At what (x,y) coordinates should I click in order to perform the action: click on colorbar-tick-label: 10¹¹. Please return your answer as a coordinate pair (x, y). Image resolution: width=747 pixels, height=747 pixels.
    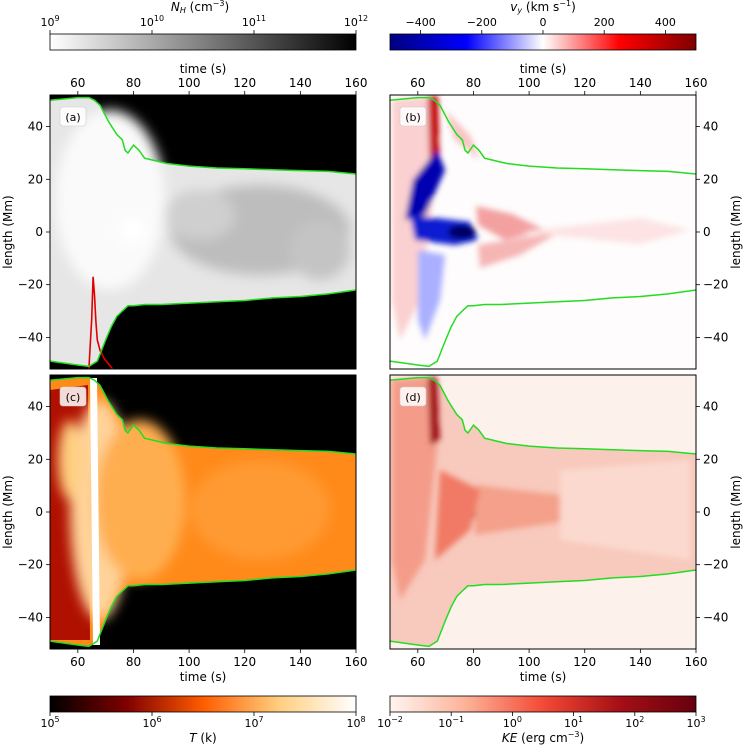
    Looking at the image, I should click on (254, 21).